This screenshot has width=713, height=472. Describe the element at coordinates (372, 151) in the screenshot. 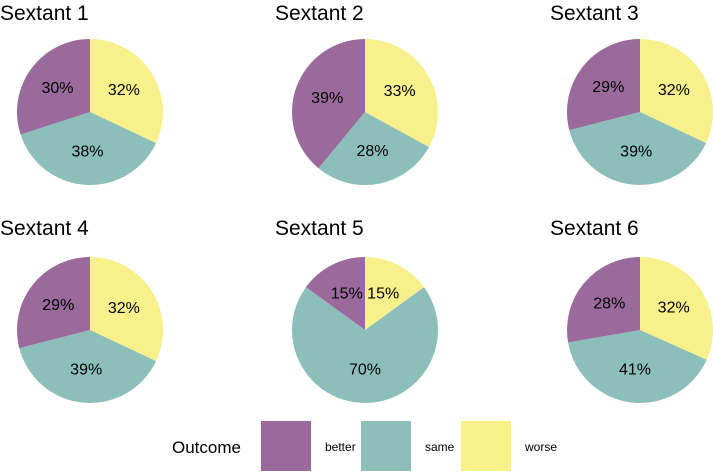

I see `slice-label-same: 28%` at that location.